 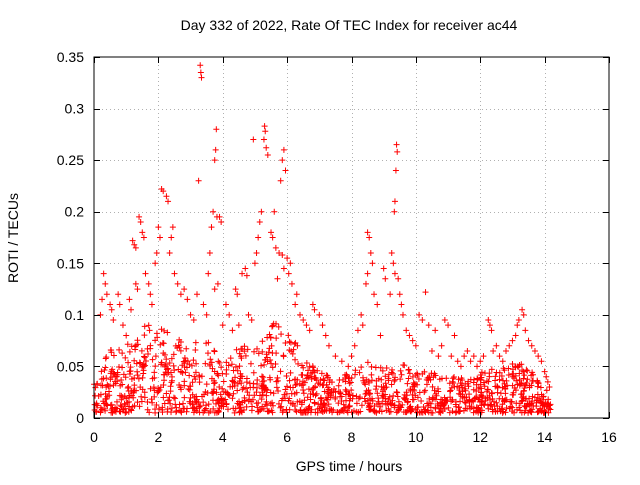 What do you see at coordinates (352, 437) in the screenshot?
I see `x-tick-label: 8` at bounding box center [352, 437].